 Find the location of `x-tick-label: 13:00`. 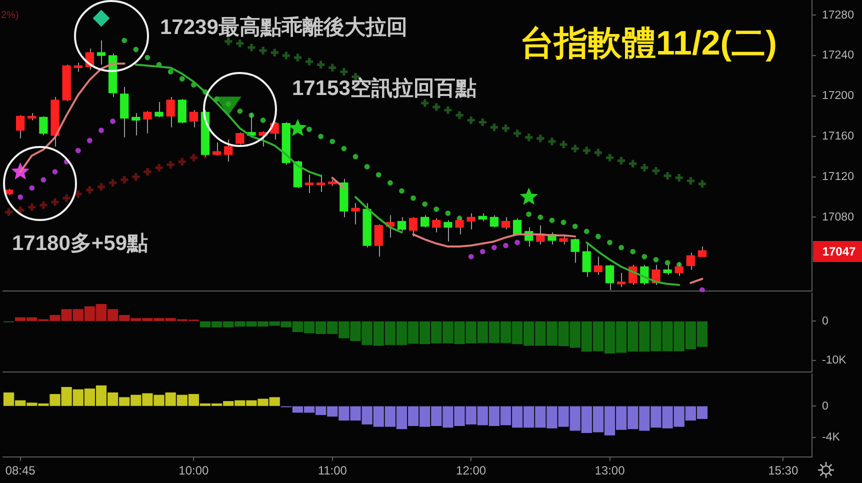

x-tick-label: 13:00 is located at coordinates (610, 471).